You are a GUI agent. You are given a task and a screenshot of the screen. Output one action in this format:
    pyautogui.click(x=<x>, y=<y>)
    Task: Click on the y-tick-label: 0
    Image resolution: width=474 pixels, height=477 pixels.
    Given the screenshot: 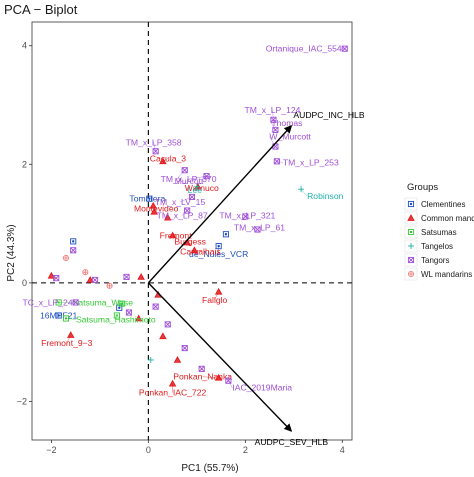 What is the action you would take?
    pyautogui.click(x=24, y=283)
    